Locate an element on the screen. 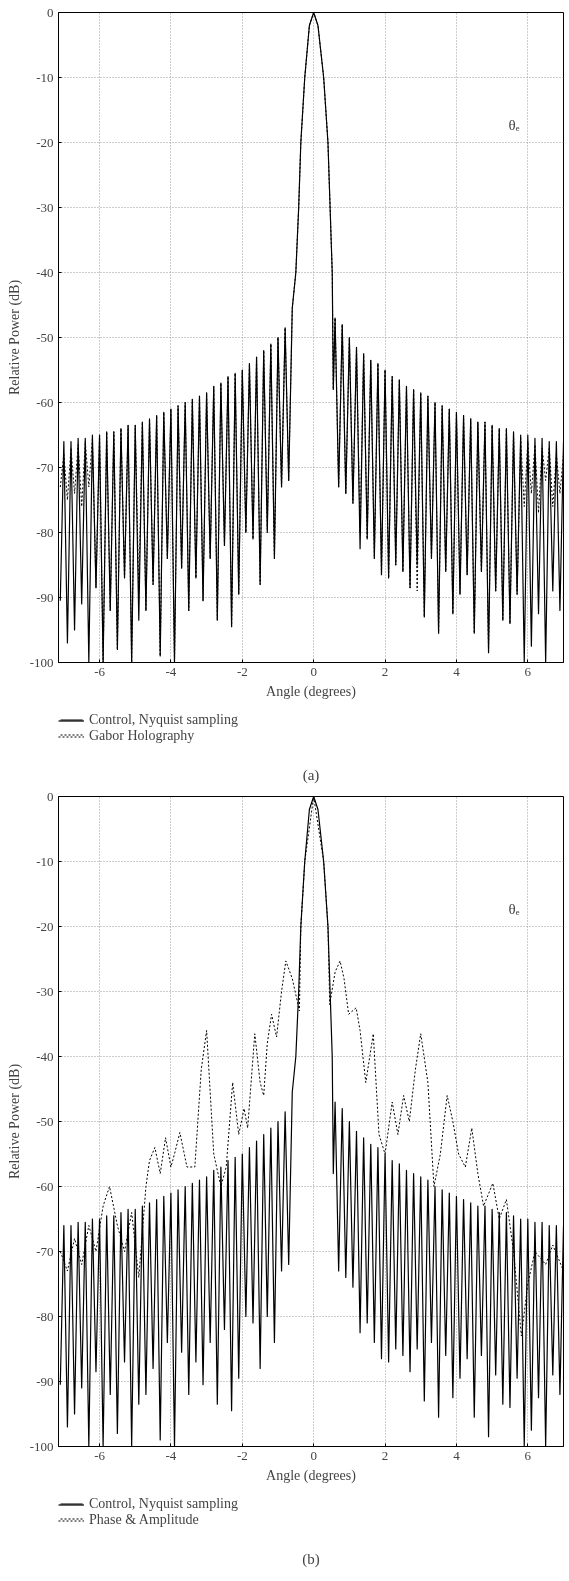 This screenshot has height=1581, width=569. legend-label: Gabor Holography is located at coordinates (142, 736).